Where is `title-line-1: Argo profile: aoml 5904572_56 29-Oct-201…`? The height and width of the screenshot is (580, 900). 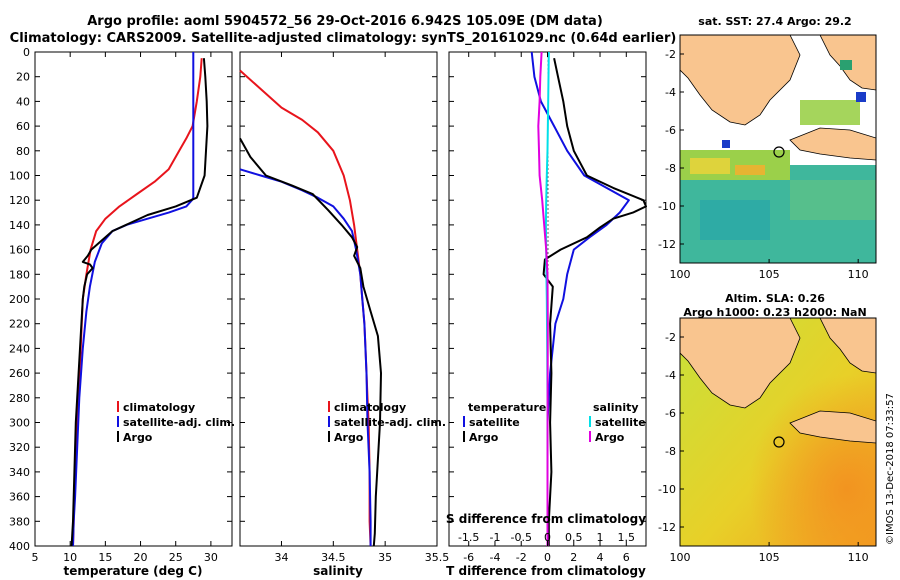
title-line-1: Argo profile: aoml 5904572_56 29-Oct-201… is located at coordinates (345, 21).